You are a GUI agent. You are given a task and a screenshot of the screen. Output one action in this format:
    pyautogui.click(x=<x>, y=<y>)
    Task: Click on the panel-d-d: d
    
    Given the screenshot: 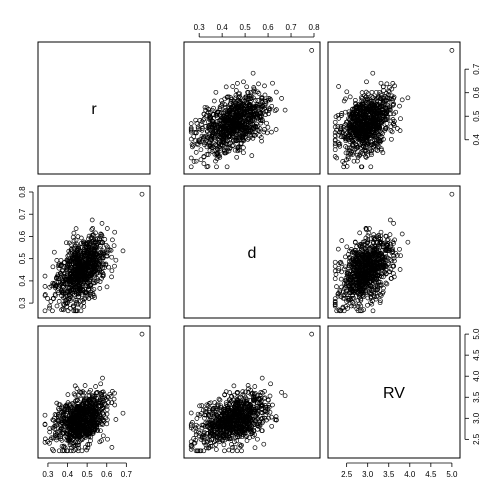 What is the action you would take?
    pyautogui.click(x=252, y=252)
    